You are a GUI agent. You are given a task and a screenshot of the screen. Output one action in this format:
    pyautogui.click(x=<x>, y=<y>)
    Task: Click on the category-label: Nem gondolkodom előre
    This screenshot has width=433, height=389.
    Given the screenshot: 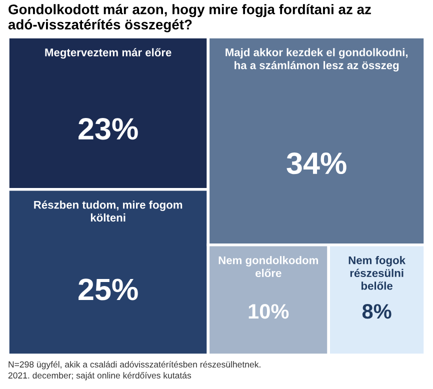 What is the action you would take?
    pyautogui.click(x=268, y=267)
    